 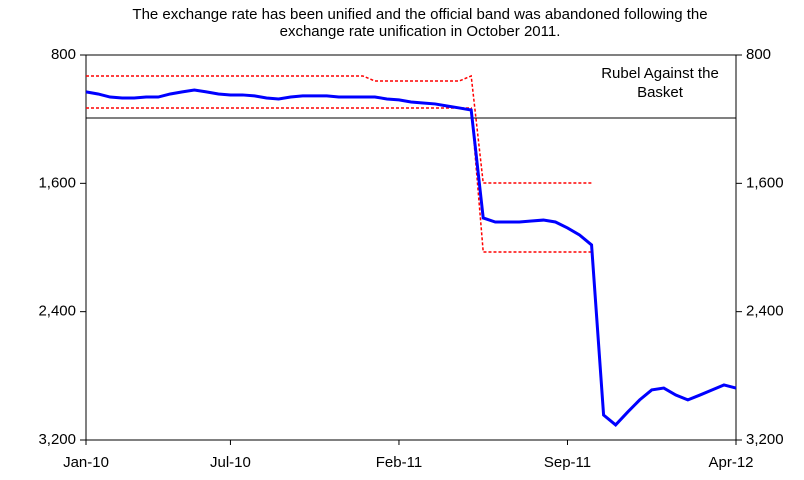 What do you see at coordinates (567, 462) in the screenshot?
I see `x-tick-label: Sep-11` at bounding box center [567, 462].